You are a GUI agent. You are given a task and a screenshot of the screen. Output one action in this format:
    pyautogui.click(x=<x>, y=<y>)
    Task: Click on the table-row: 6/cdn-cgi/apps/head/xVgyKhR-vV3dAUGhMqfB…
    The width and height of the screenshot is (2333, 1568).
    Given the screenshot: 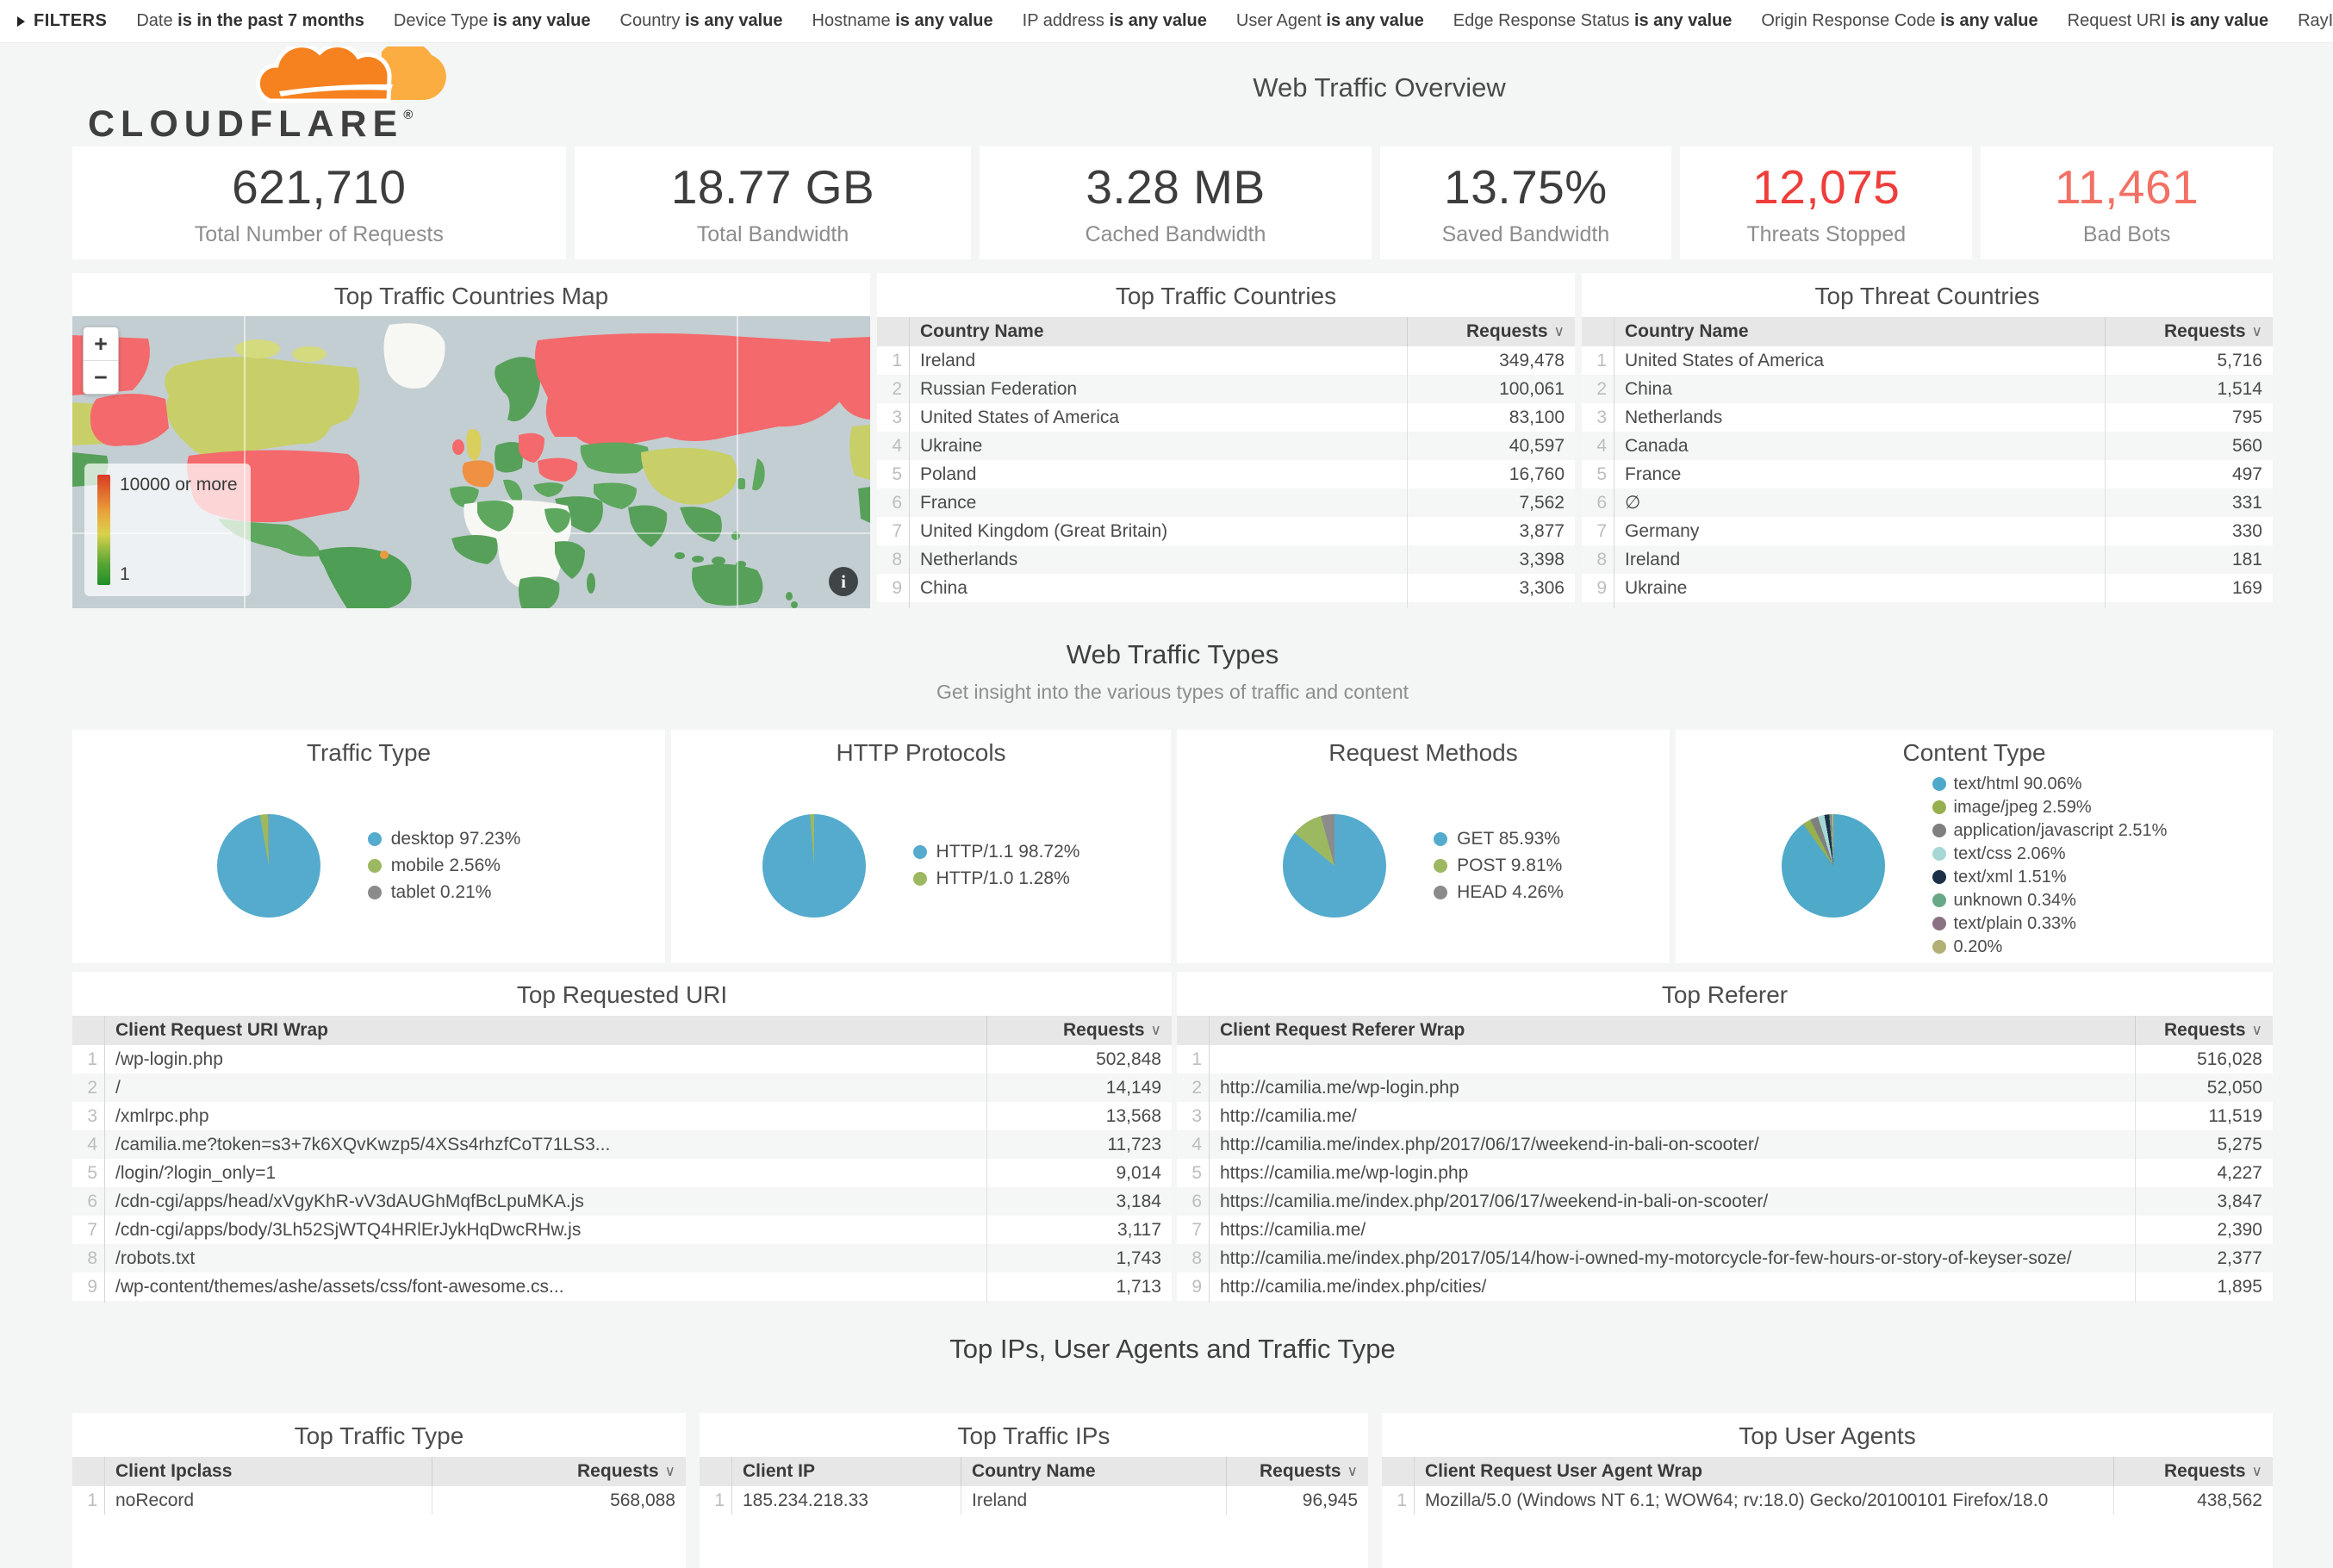 What is the action you would take?
    pyautogui.click(x=622, y=1202)
    